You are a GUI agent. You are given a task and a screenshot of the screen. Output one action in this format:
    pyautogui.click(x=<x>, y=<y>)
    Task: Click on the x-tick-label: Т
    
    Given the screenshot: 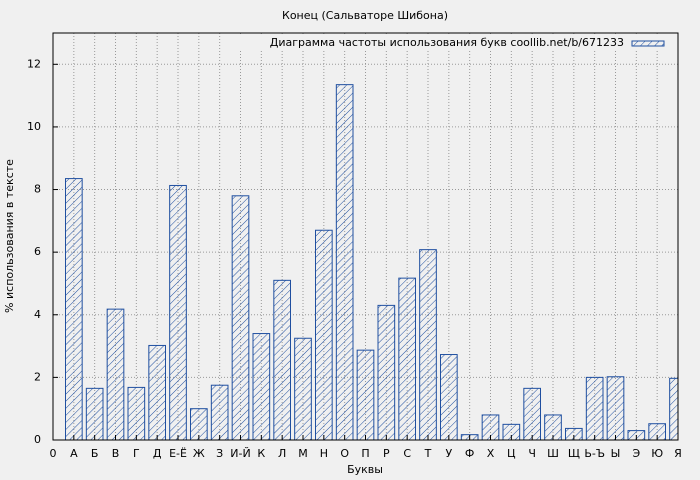 What is the action you would take?
    pyautogui.click(x=428, y=453)
    